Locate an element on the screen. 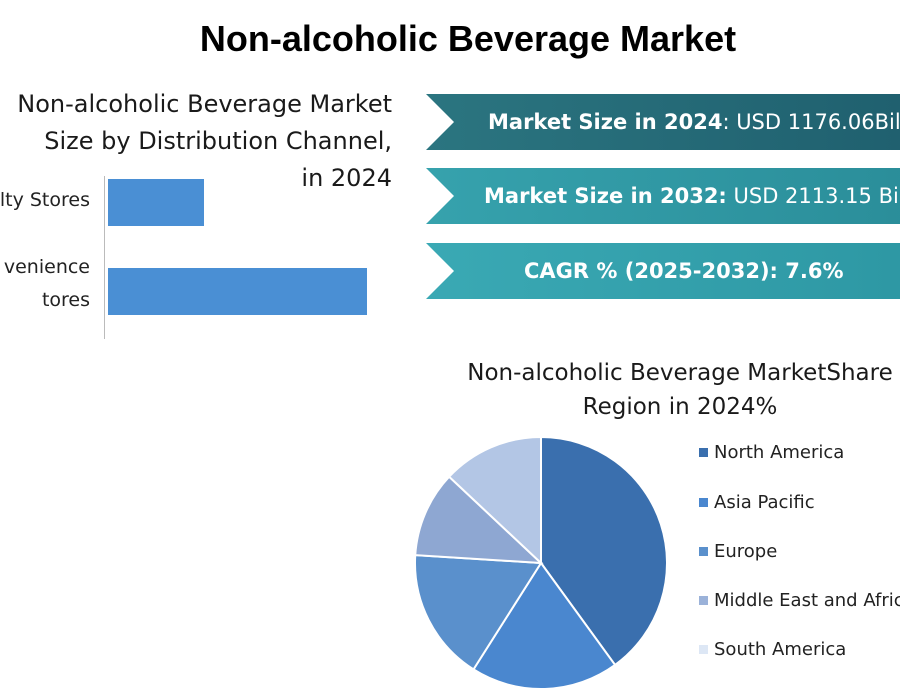  pie-chart-title-line: Region in 2024% is located at coordinates (680, 407).